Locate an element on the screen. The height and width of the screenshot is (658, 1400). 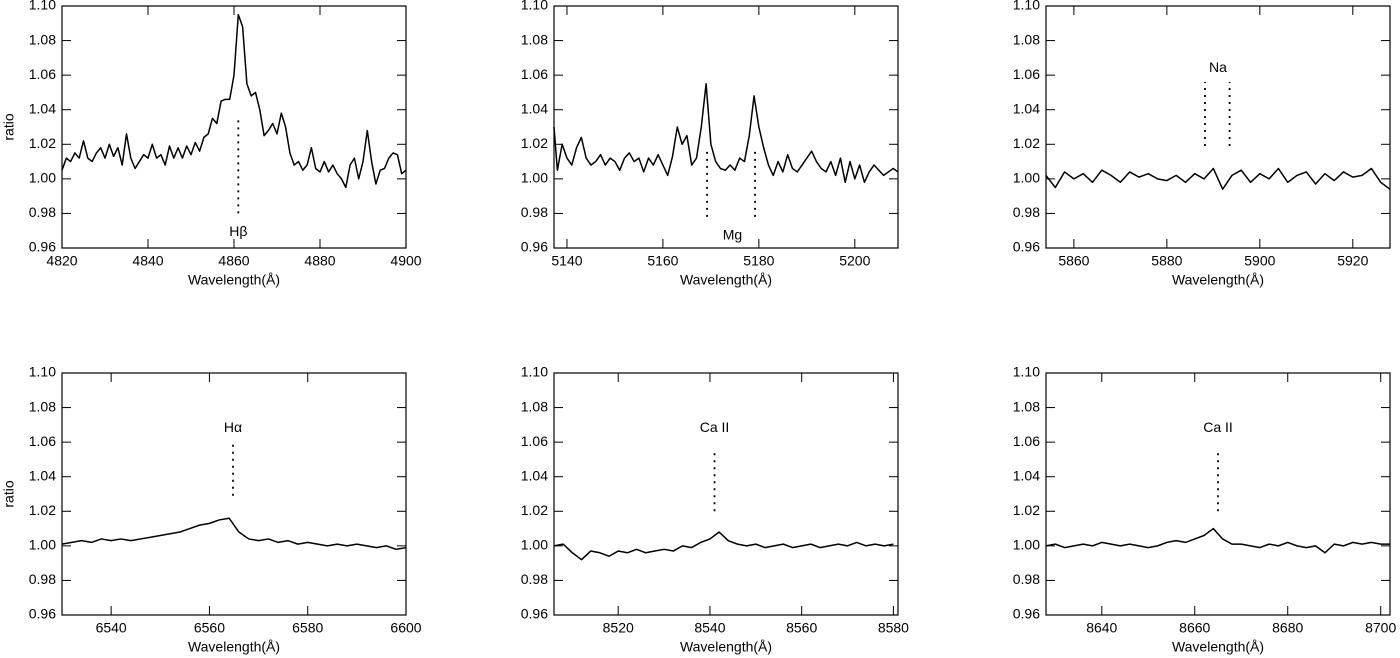
x-tick-label: 6580 is located at coordinates (307, 628).